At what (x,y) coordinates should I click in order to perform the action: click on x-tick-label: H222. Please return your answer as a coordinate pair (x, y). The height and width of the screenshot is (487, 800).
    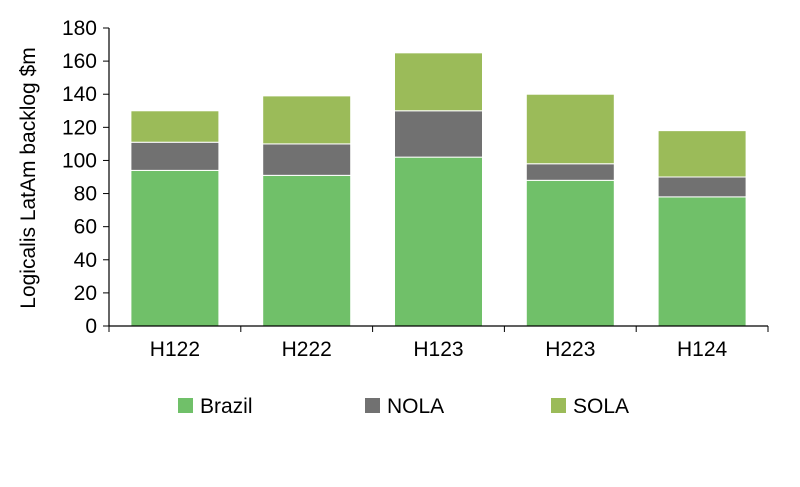
    Looking at the image, I should click on (307, 349).